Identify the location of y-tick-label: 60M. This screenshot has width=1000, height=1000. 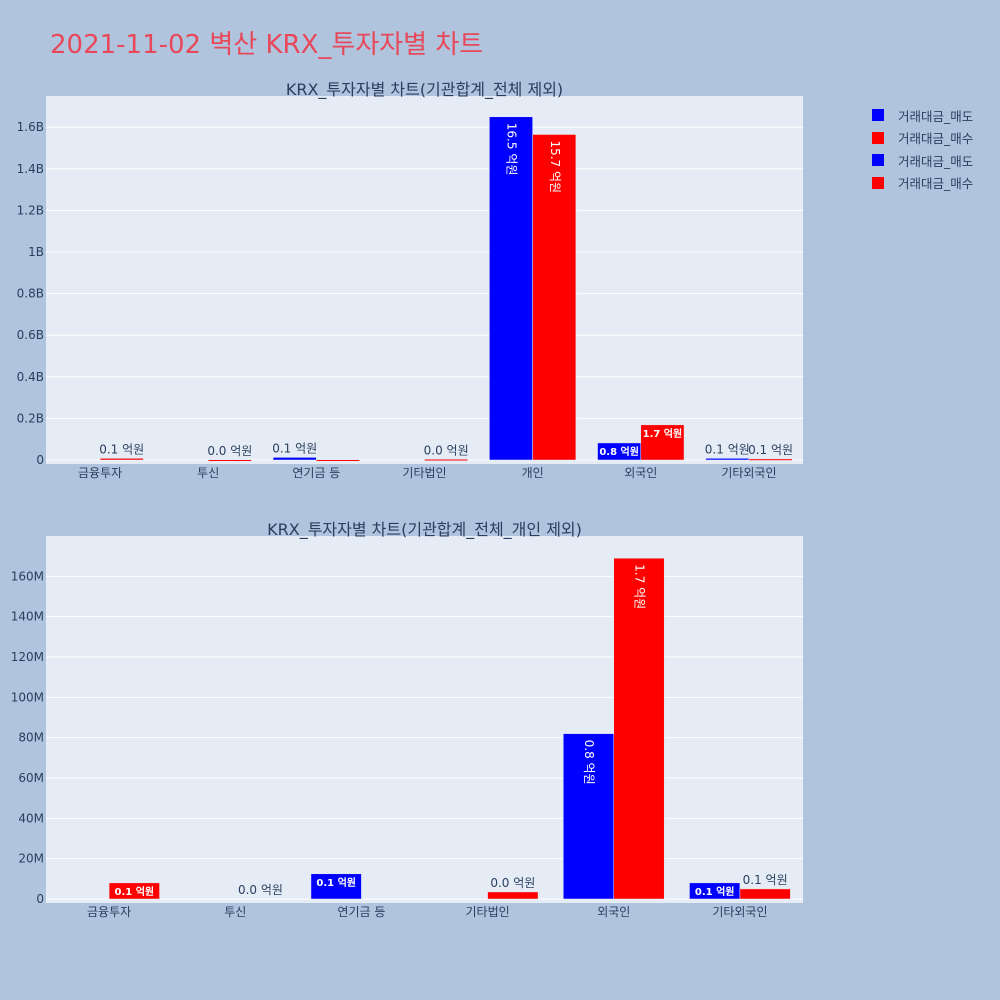
(31, 778).